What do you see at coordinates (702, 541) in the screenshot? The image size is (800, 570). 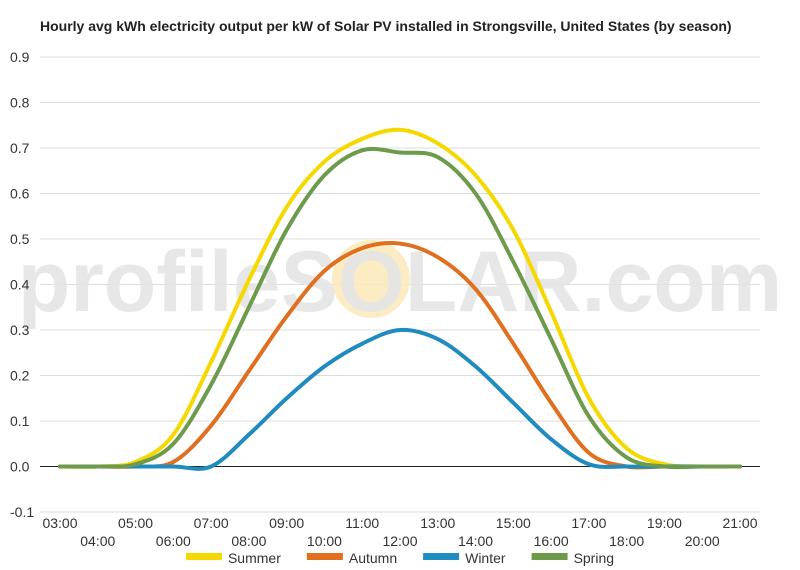 I see `x-tick-label: 20:00` at bounding box center [702, 541].